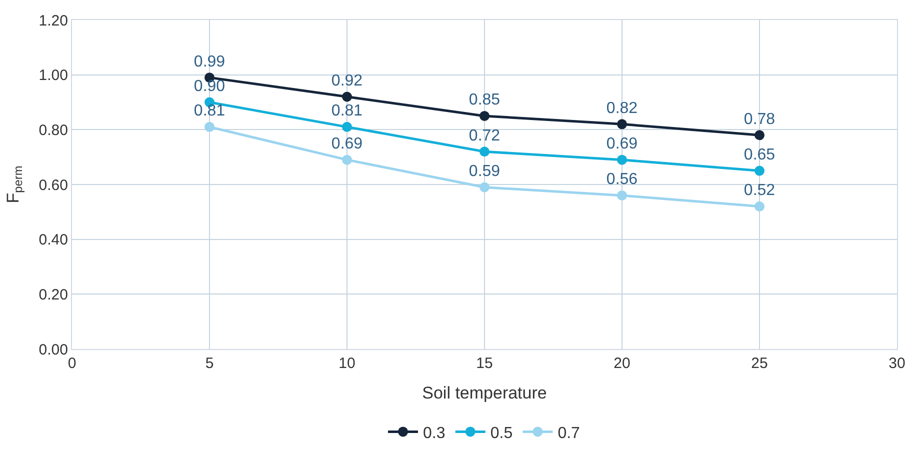  I want to click on data-label: 0.72, so click(484, 135).